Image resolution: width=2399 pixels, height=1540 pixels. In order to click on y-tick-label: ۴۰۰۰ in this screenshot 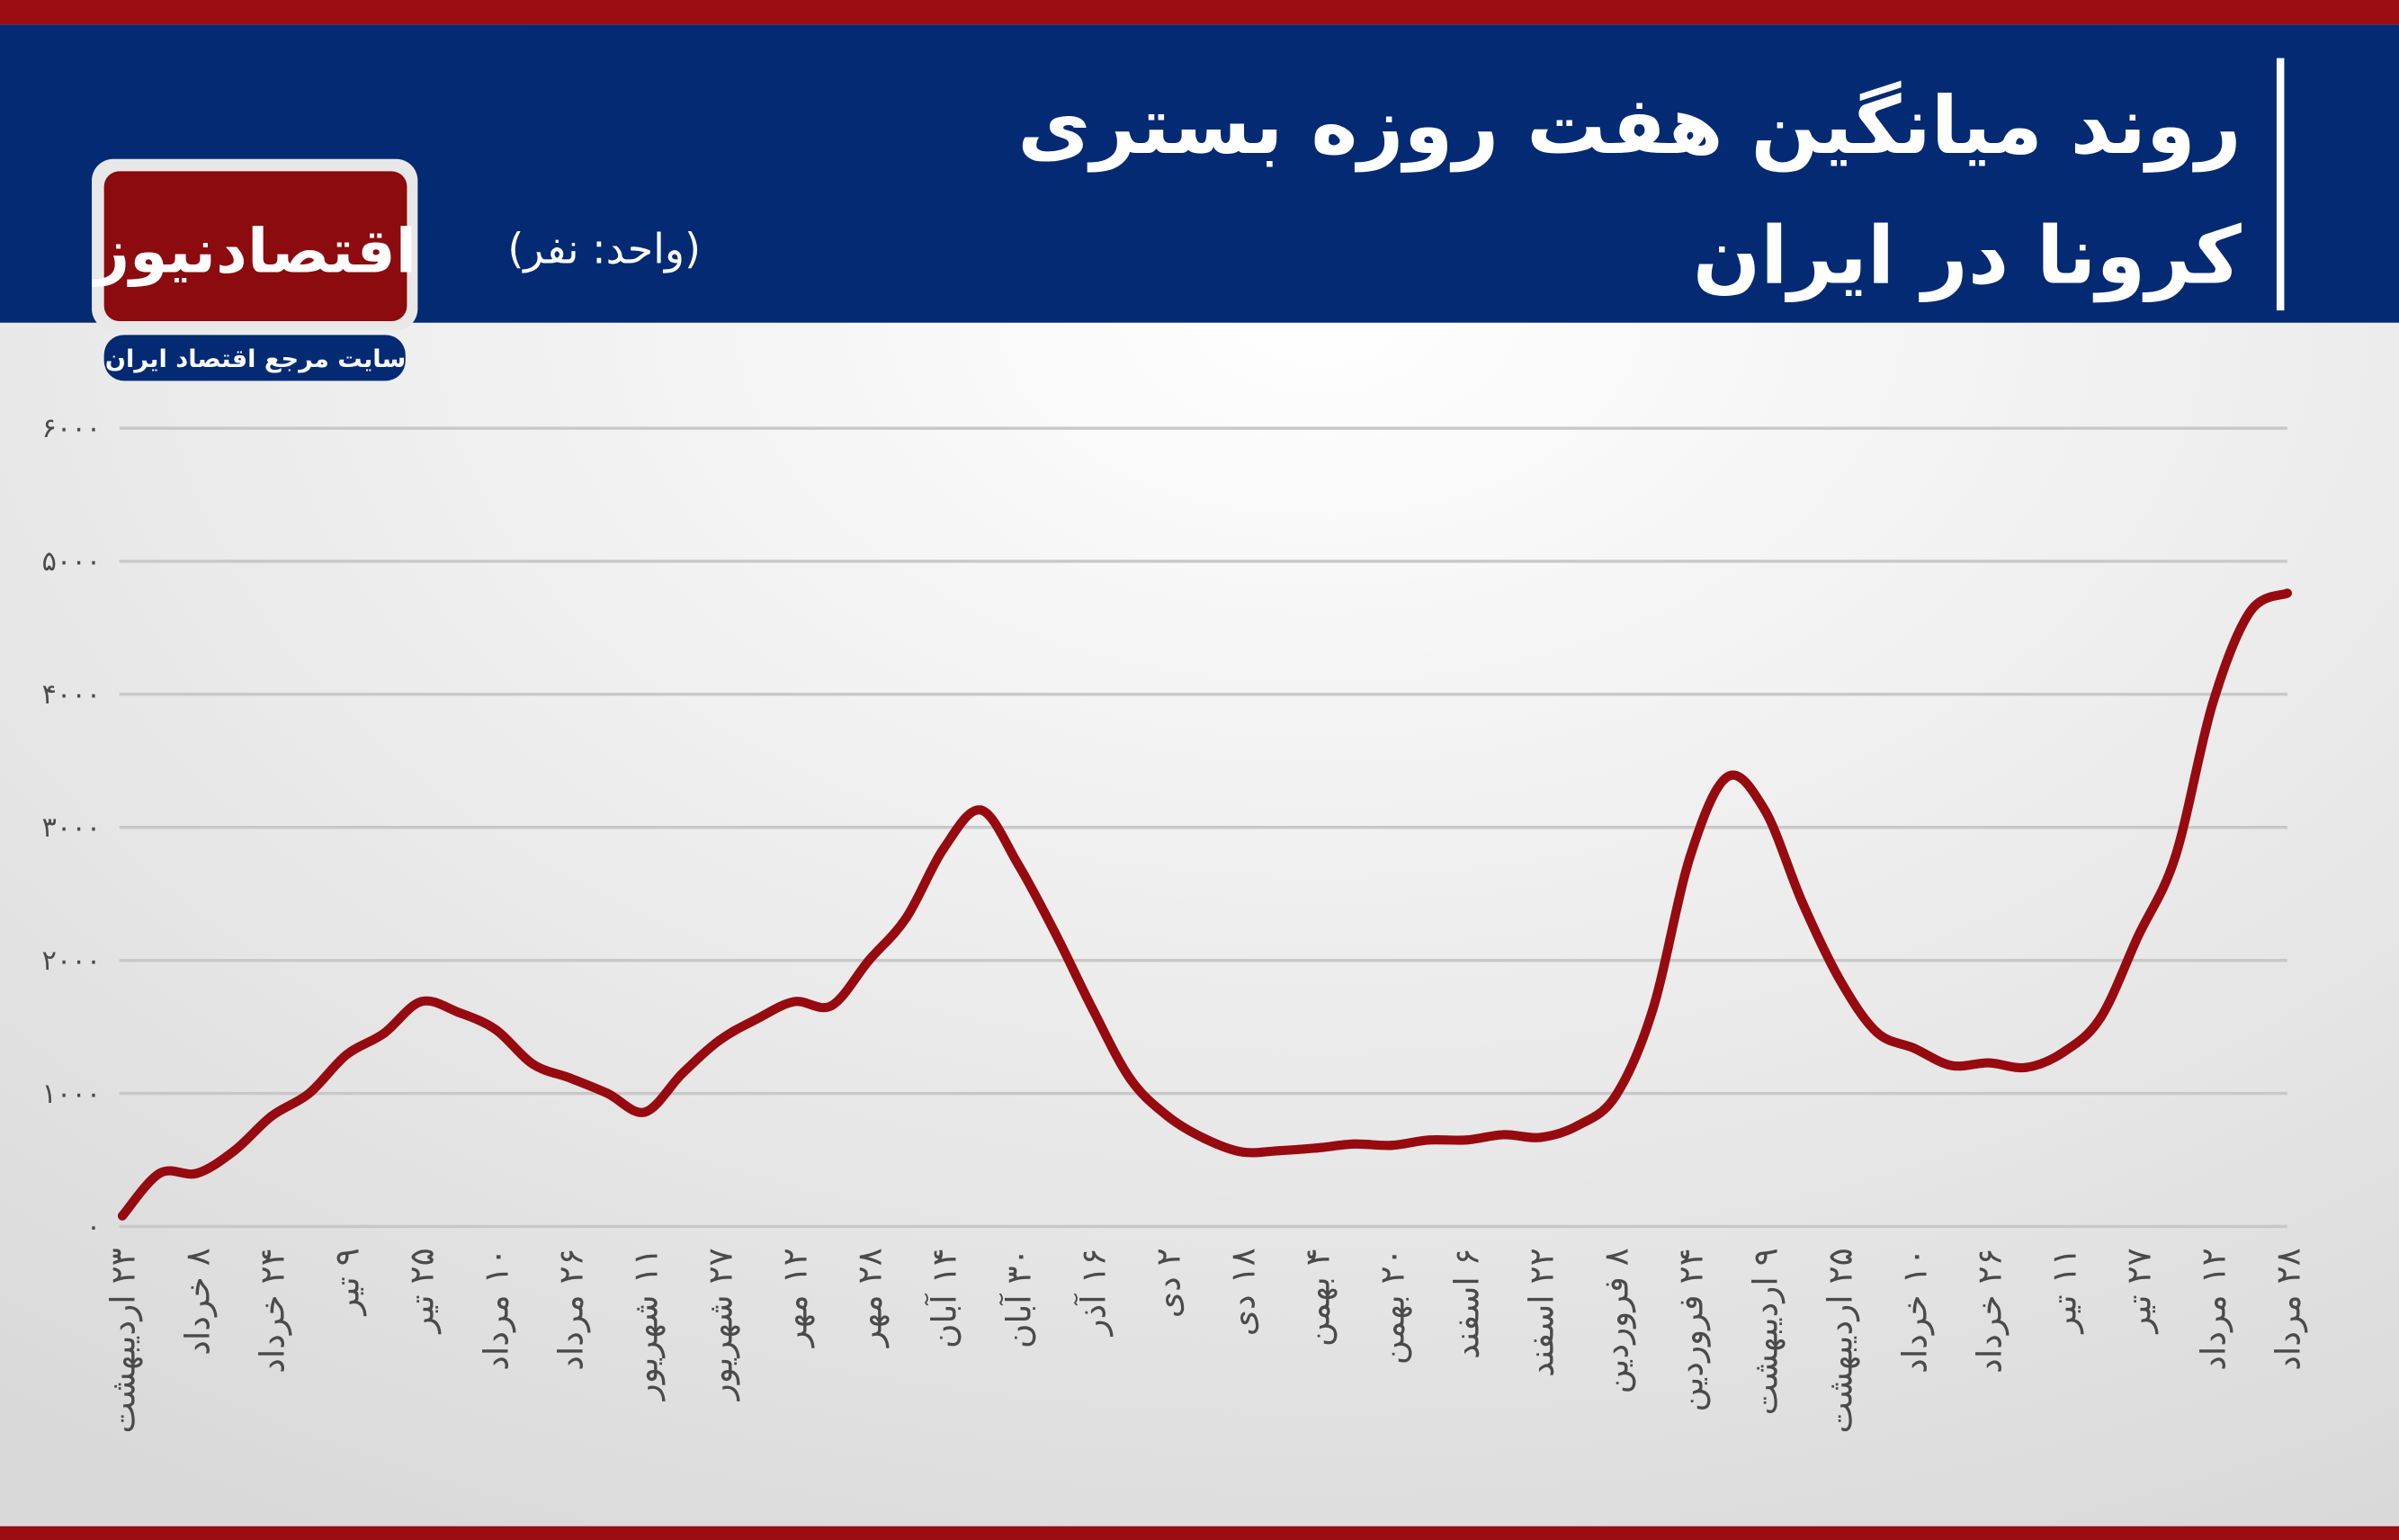, I will do `click(72, 695)`.